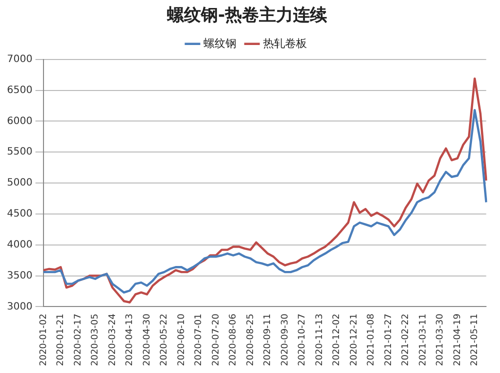 The width and height of the screenshot is (500, 373). I want to click on x-tick-label: 2020-01-02, so click(43, 340).